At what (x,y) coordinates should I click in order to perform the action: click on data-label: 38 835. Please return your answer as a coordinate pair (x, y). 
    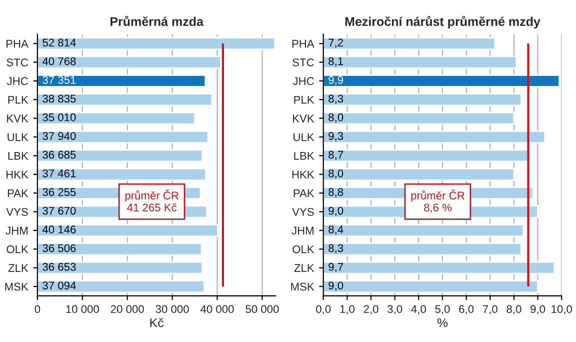
    Looking at the image, I should click on (59, 98).